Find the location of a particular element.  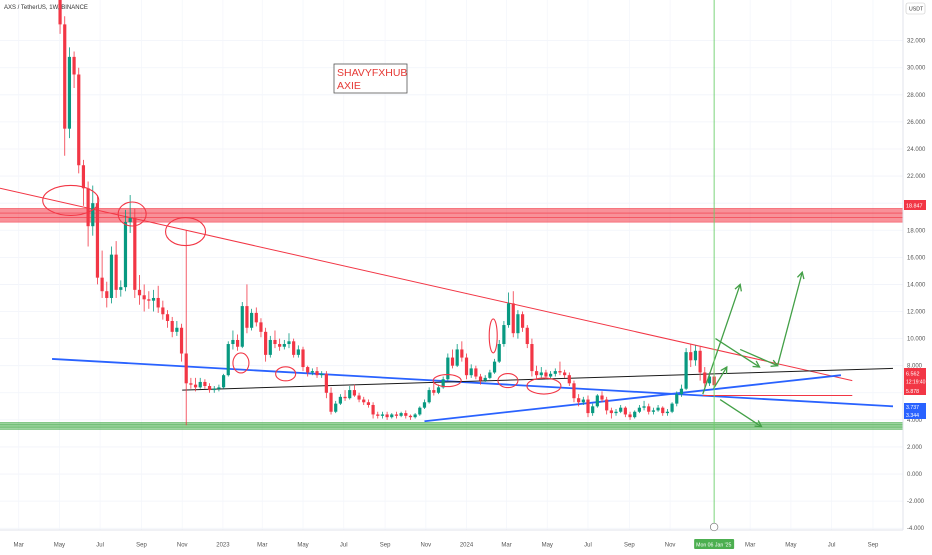

symbol-title: AXS / TetherUS, 1W, BINANCE is located at coordinates (46, 8).